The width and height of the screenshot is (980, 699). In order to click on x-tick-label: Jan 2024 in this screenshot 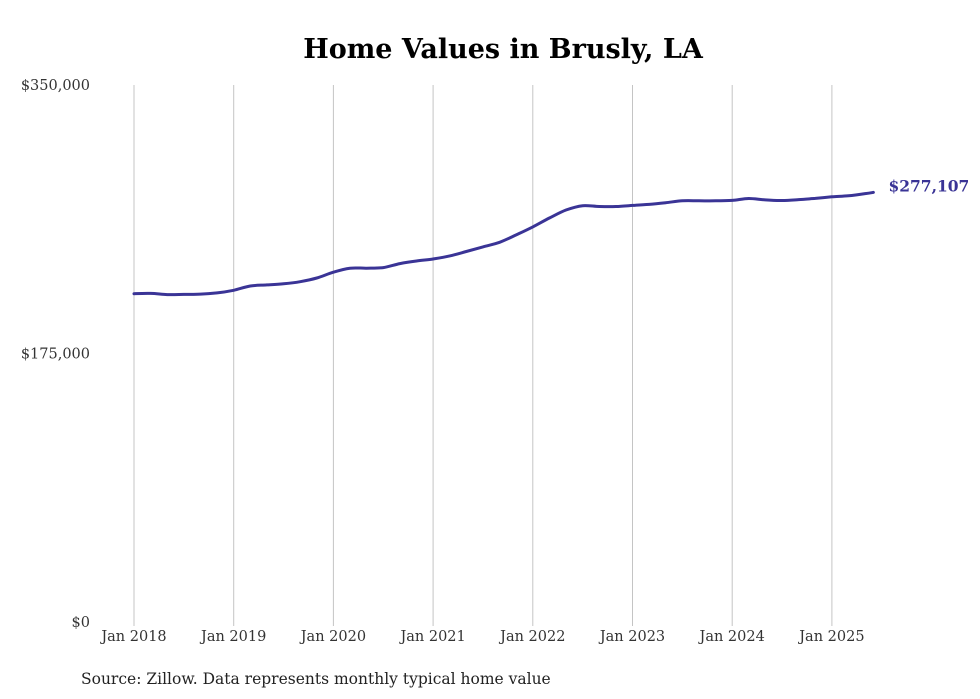, I will do `click(731, 637)`.